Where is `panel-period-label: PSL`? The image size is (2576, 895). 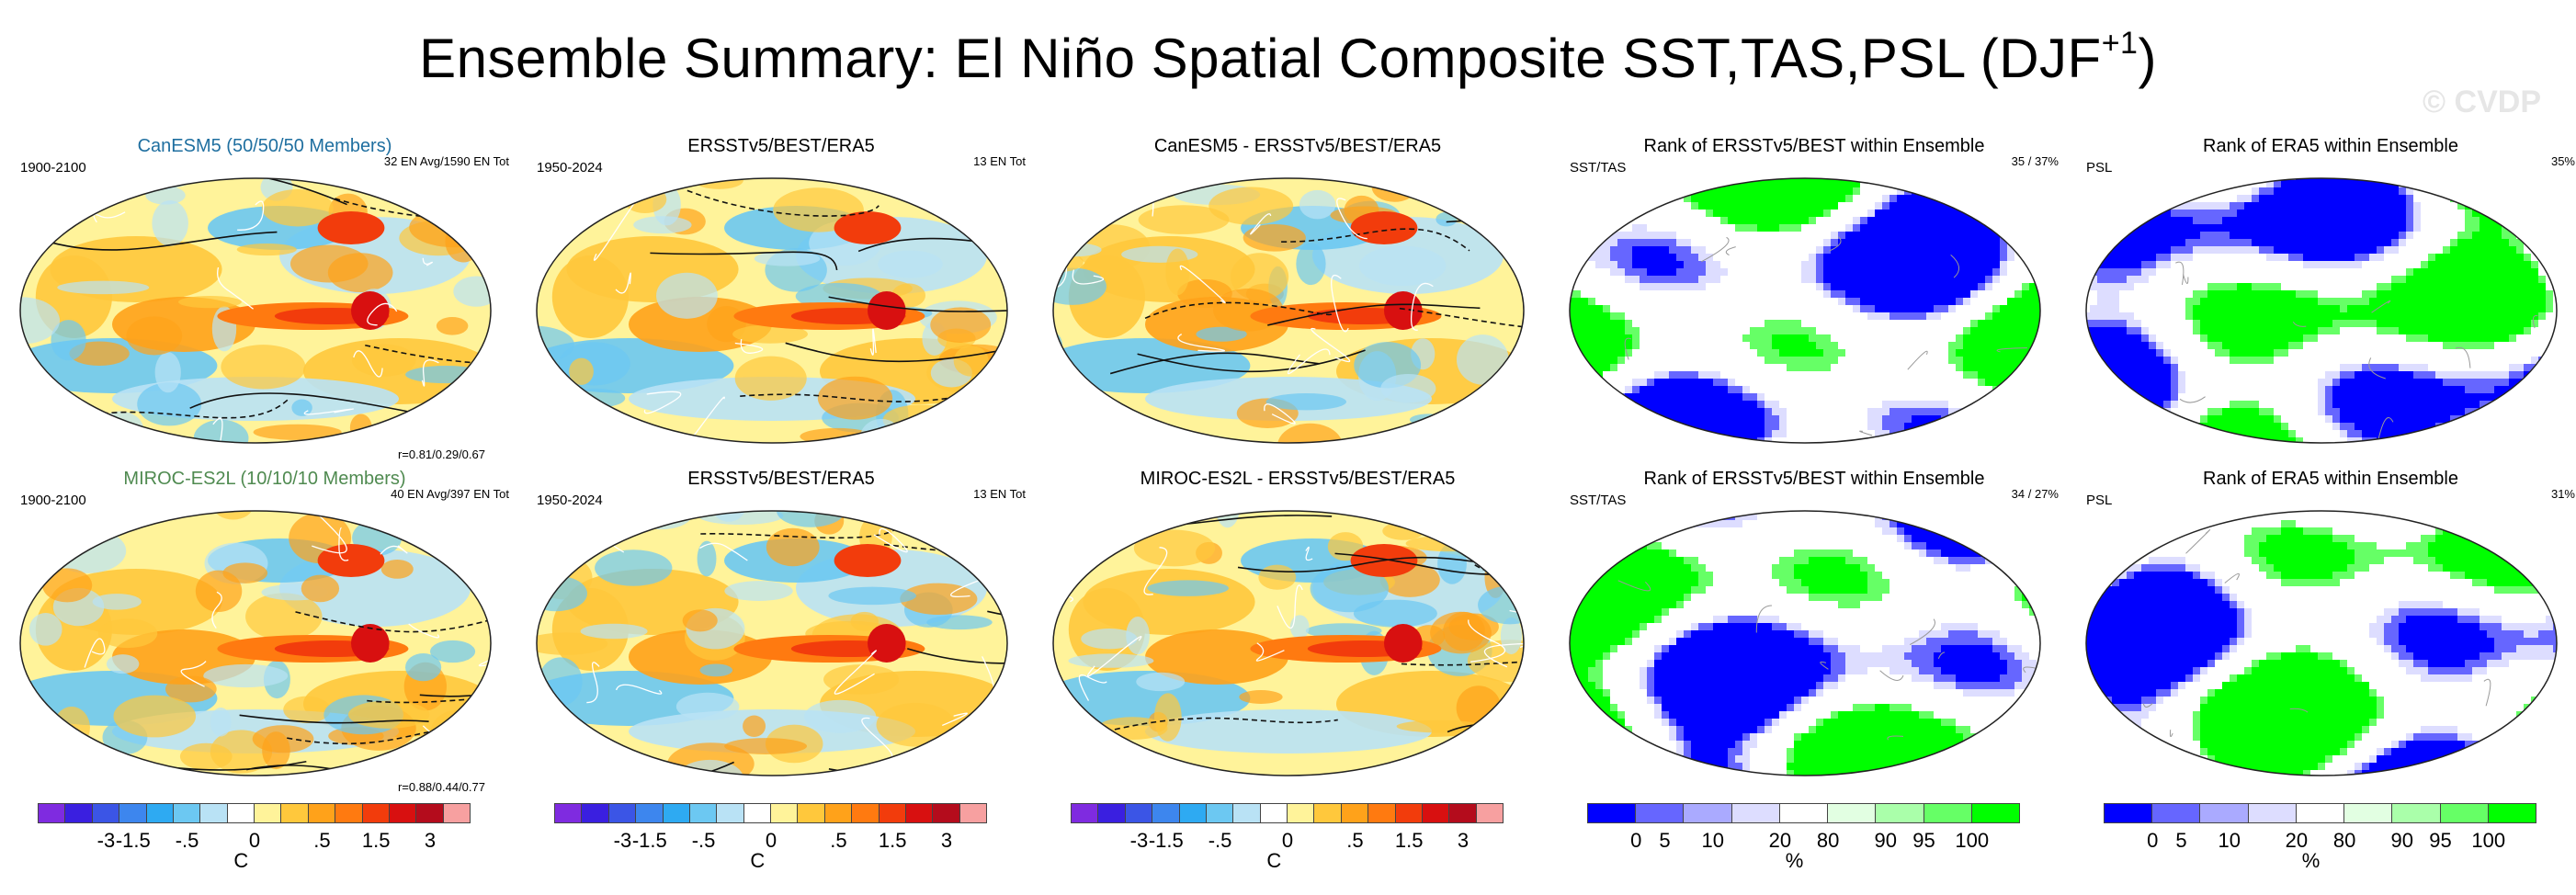 panel-period-label: PSL is located at coordinates (2099, 501).